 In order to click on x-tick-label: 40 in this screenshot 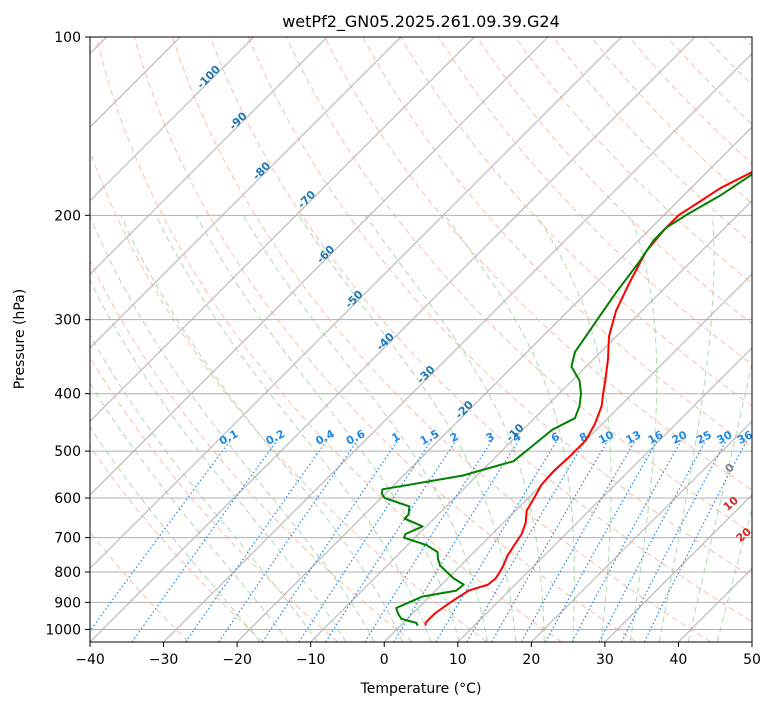, I will do `click(679, 660)`.